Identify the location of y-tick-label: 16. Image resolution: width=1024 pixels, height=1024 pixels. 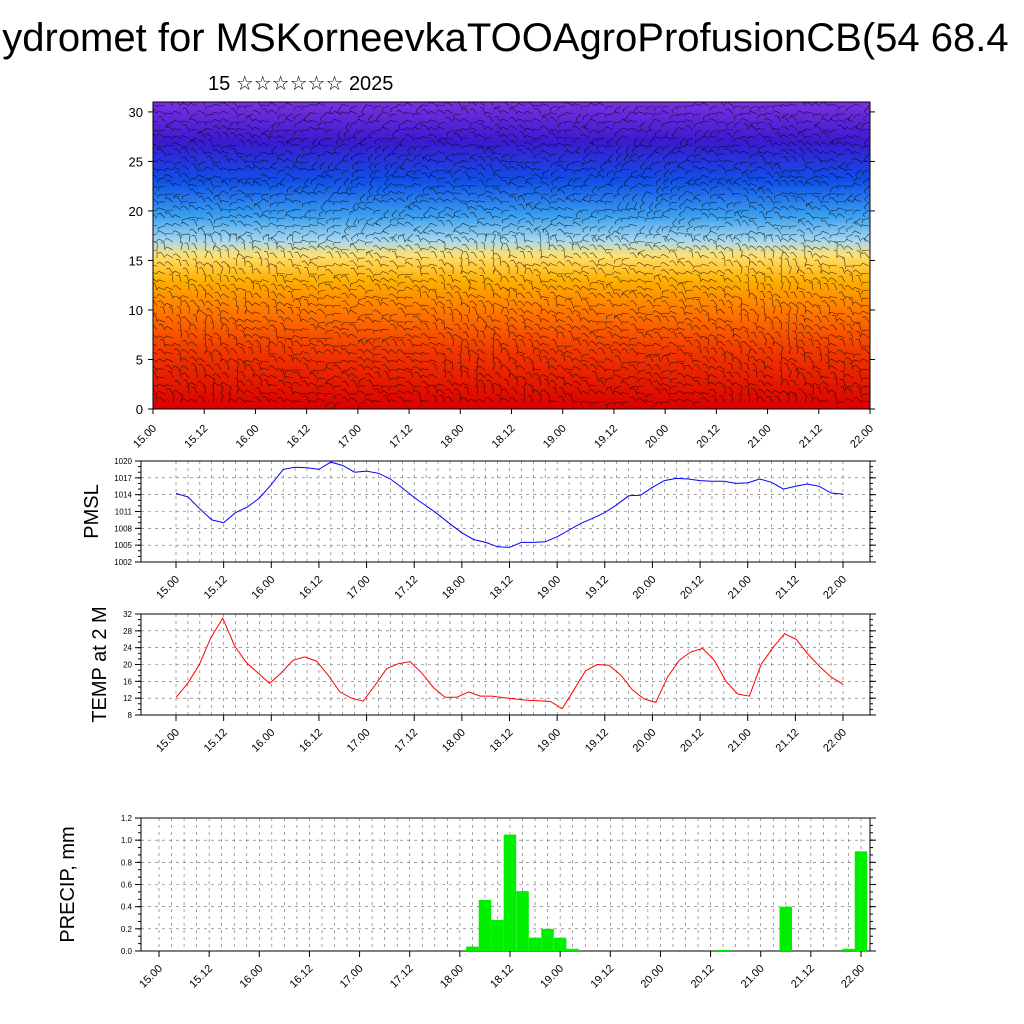
(127, 681).